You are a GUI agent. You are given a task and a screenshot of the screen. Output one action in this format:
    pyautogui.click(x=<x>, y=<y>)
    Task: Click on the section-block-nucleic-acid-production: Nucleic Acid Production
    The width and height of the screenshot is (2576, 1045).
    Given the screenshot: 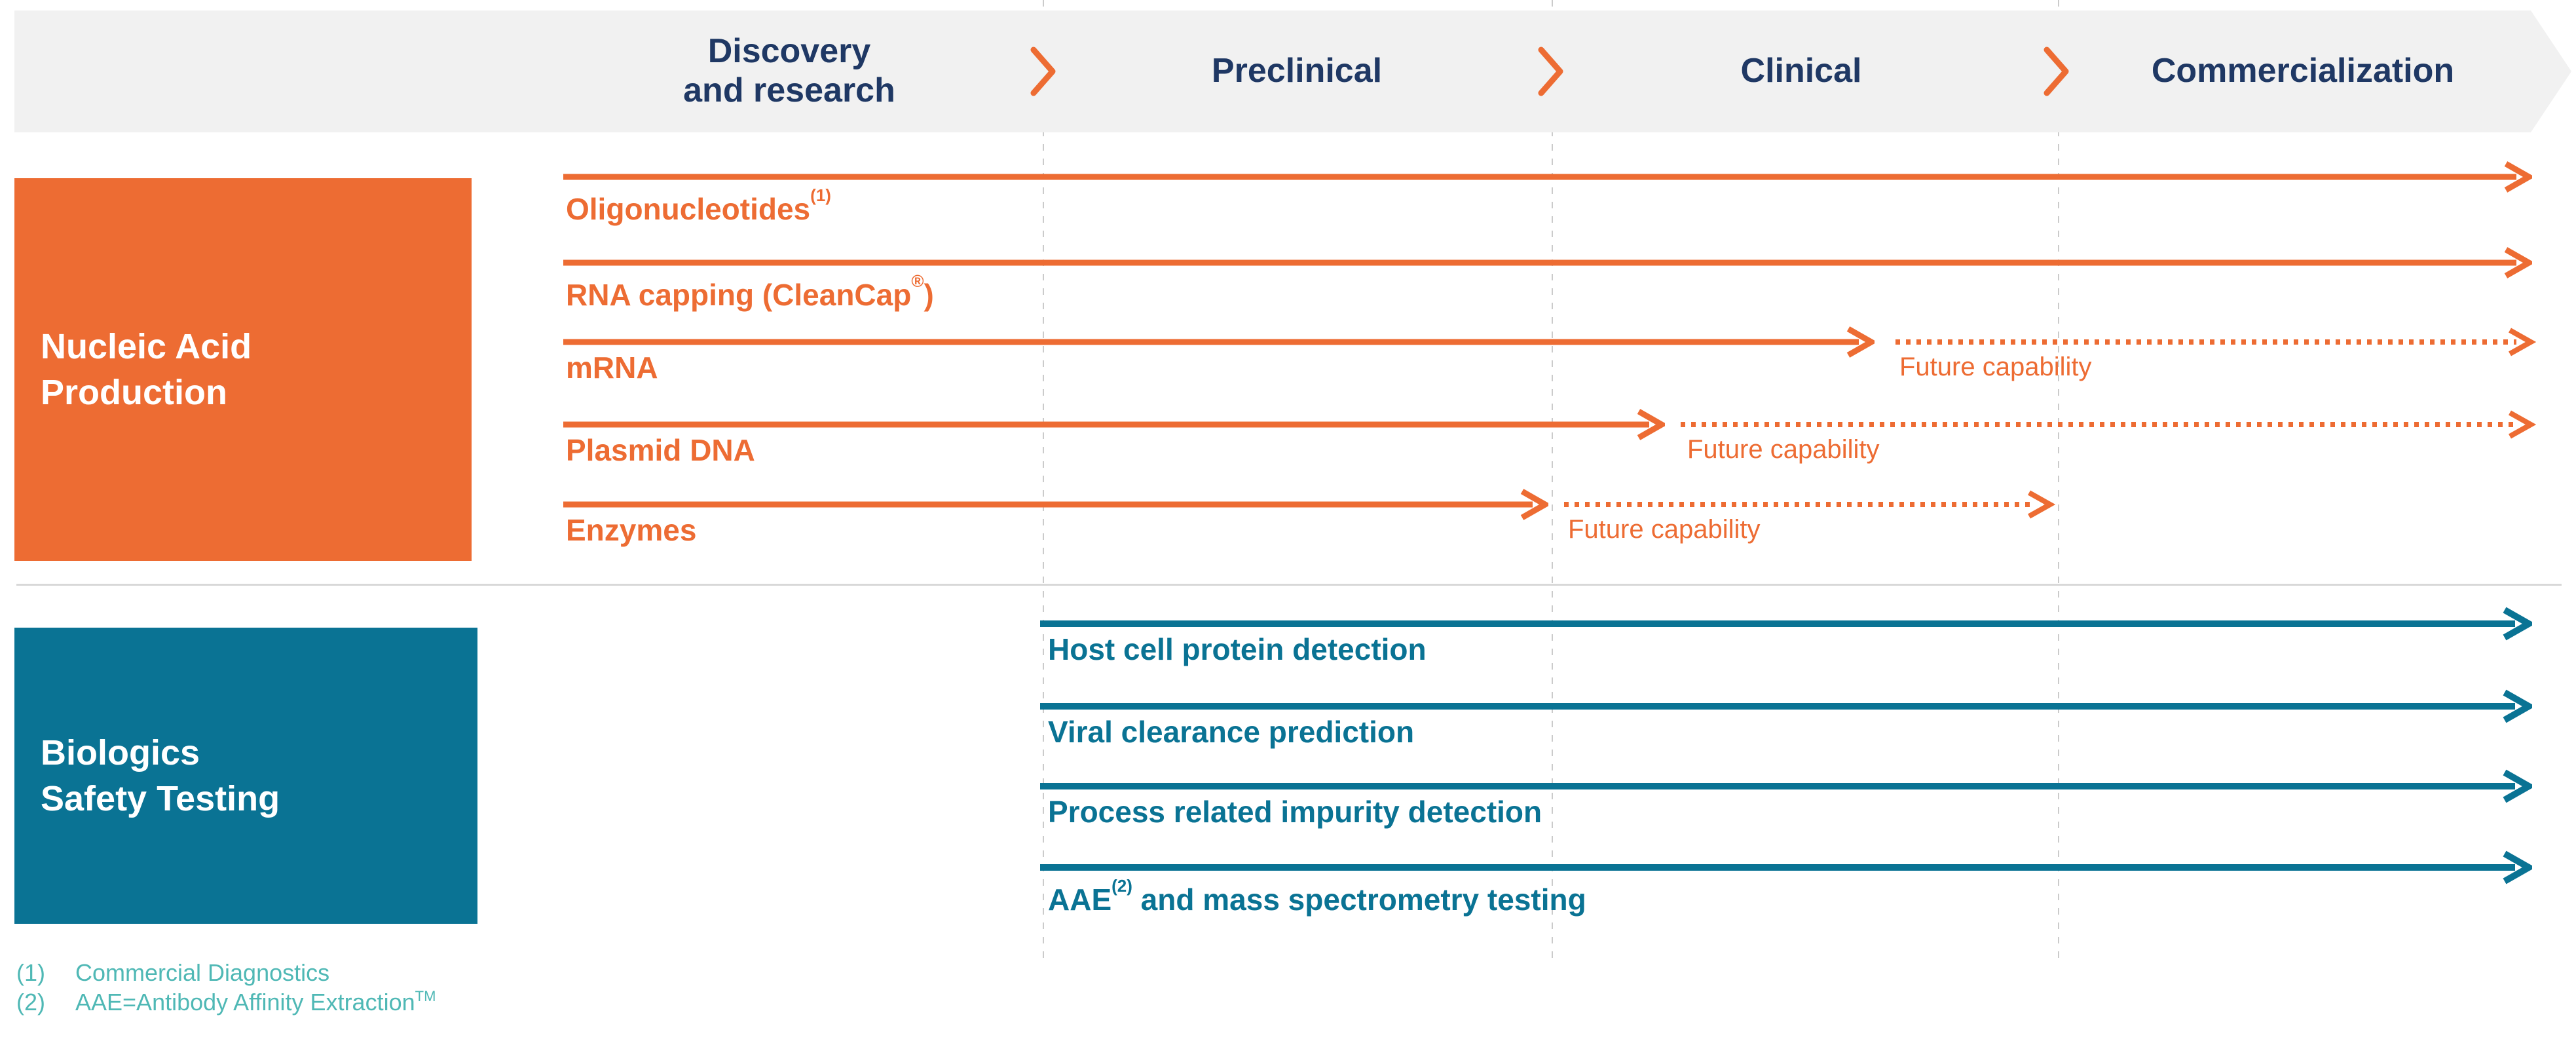 What is the action you would take?
    pyautogui.click(x=243, y=369)
    